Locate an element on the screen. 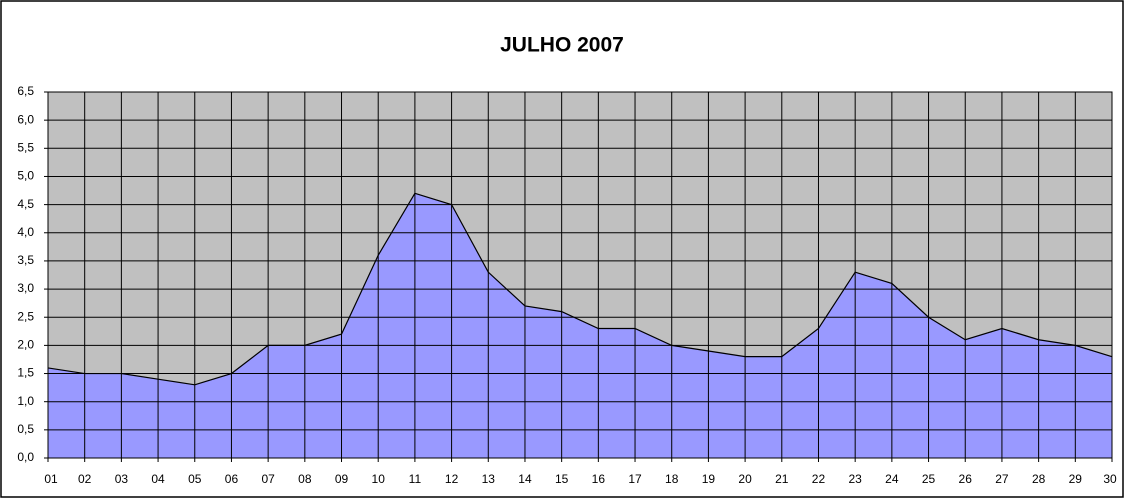 Image resolution: width=1124 pixels, height=498 pixels. x-tick-label: 05 is located at coordinates (195, 479).